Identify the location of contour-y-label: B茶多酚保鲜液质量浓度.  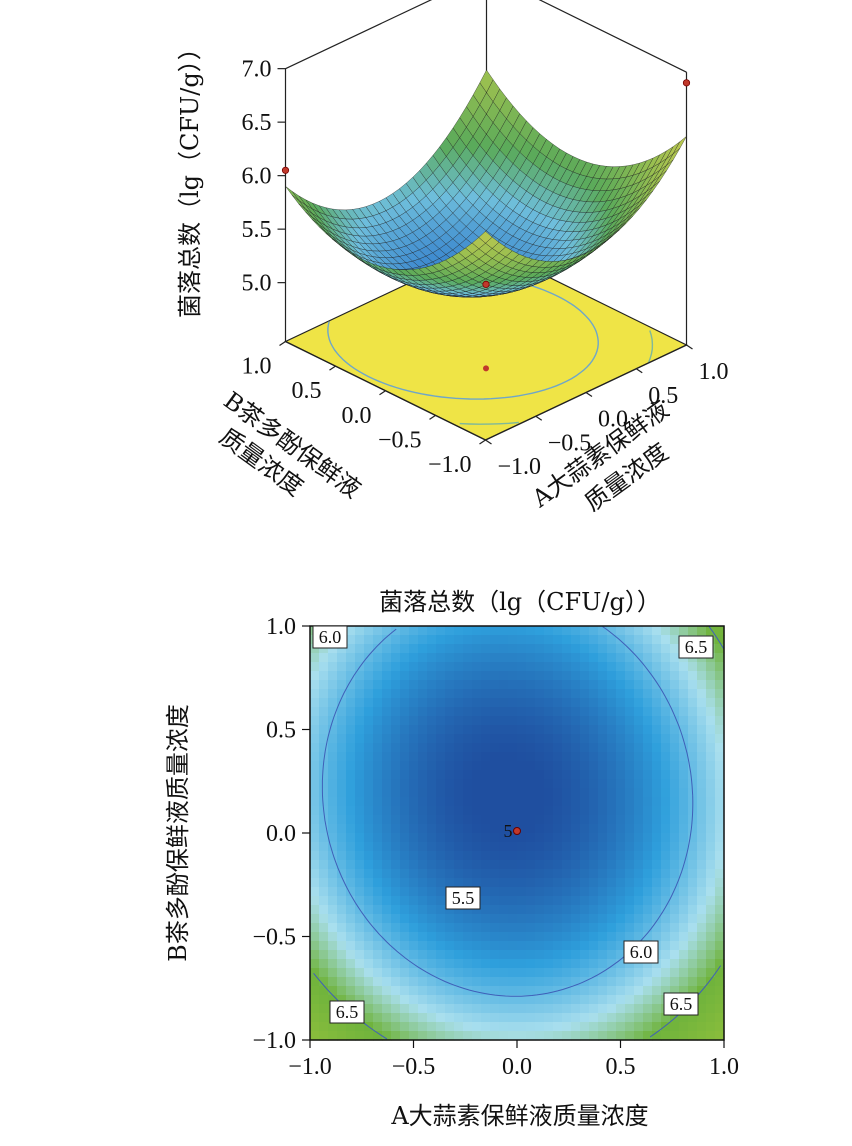
(178, 833).